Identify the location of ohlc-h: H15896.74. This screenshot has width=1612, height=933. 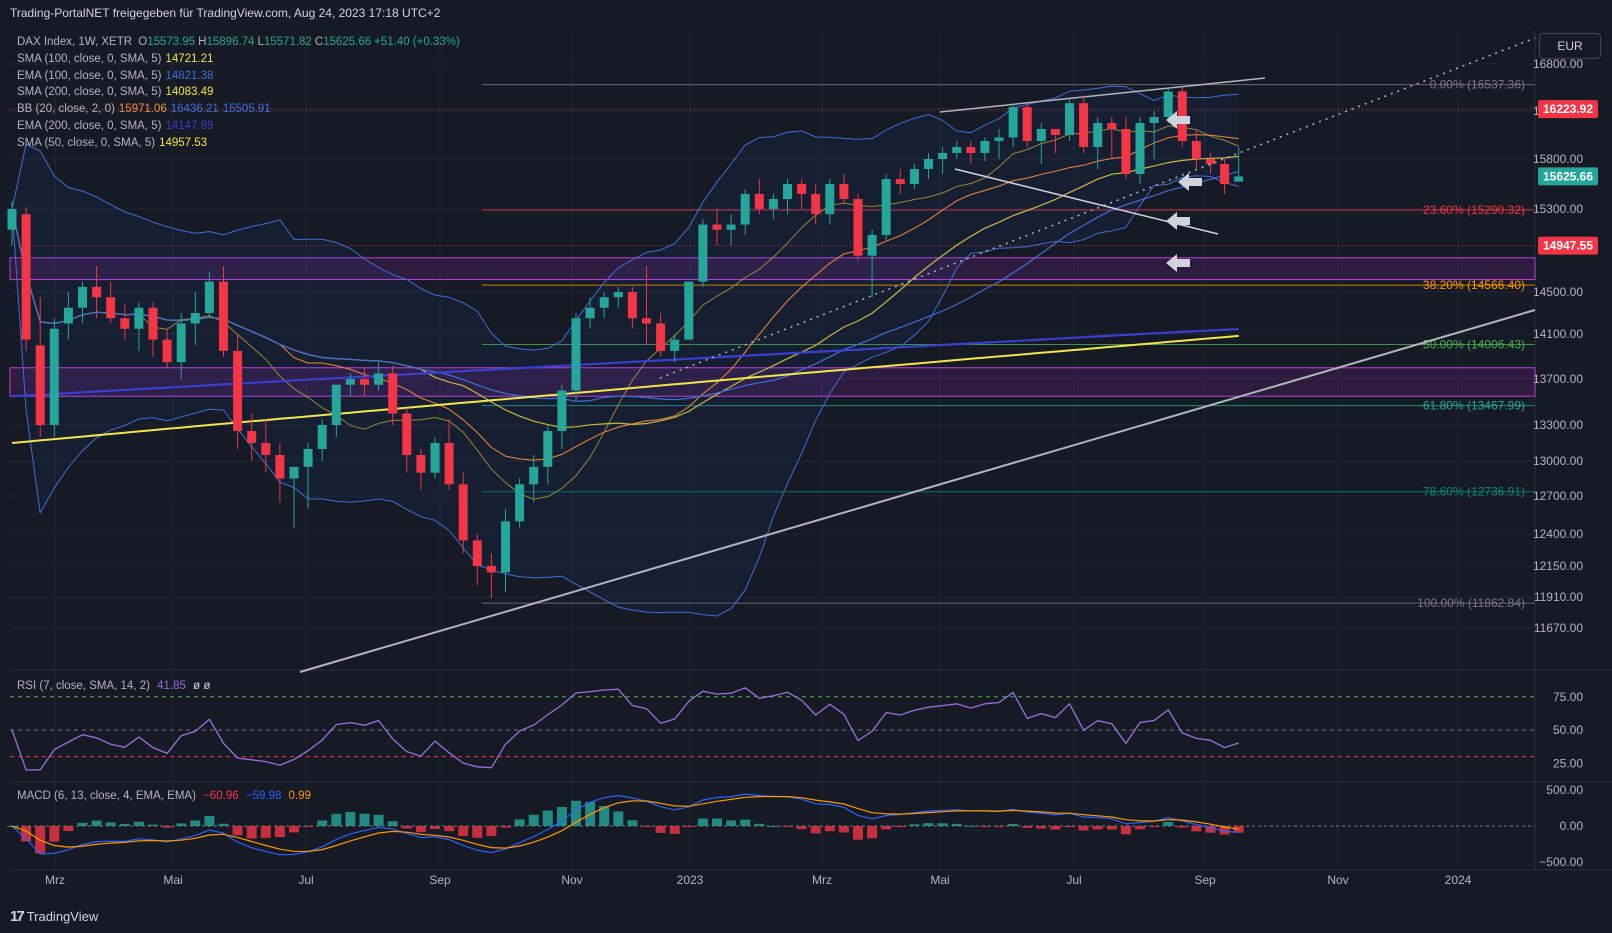
(226, 42).